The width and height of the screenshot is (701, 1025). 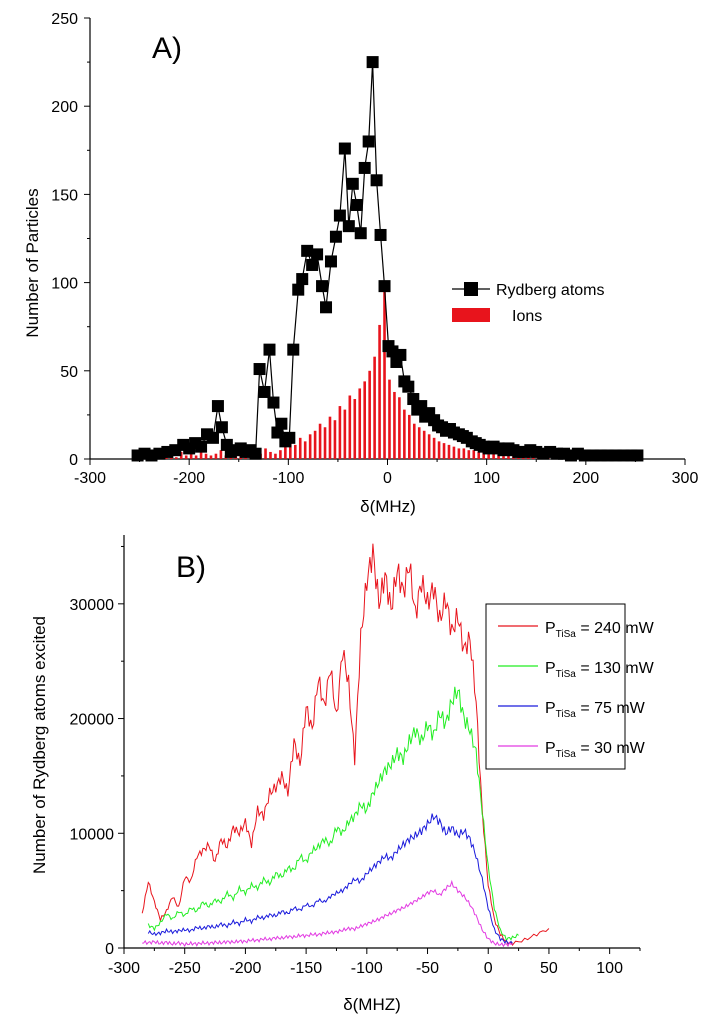 I want to click on chart-b-y-tick-label: 10000, so click(x=92, y=834).